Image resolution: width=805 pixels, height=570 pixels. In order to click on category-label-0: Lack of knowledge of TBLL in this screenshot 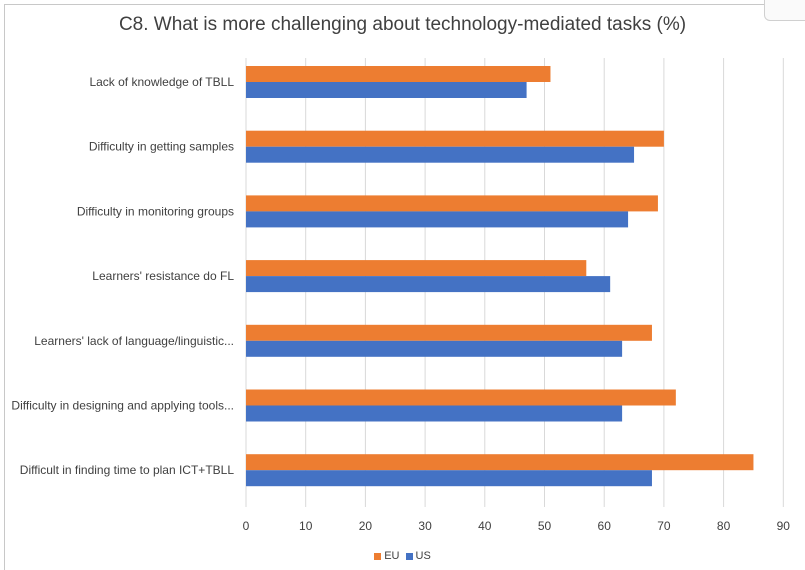, I will do `click(161, 82)`.